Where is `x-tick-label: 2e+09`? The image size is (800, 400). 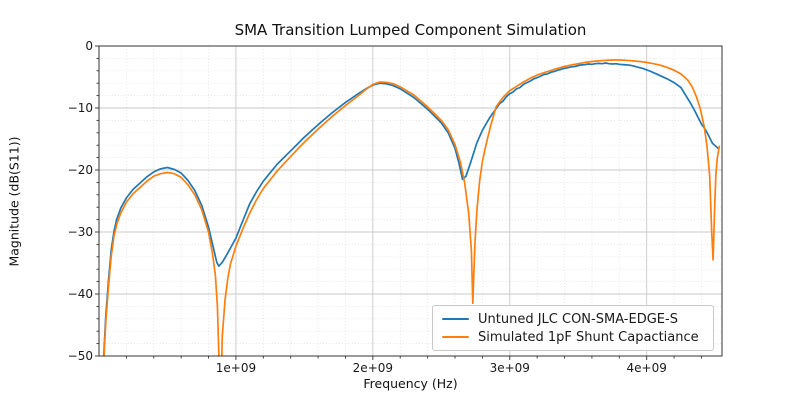 x-tick-label: 2e+09 is located at coordinates (373, 368).